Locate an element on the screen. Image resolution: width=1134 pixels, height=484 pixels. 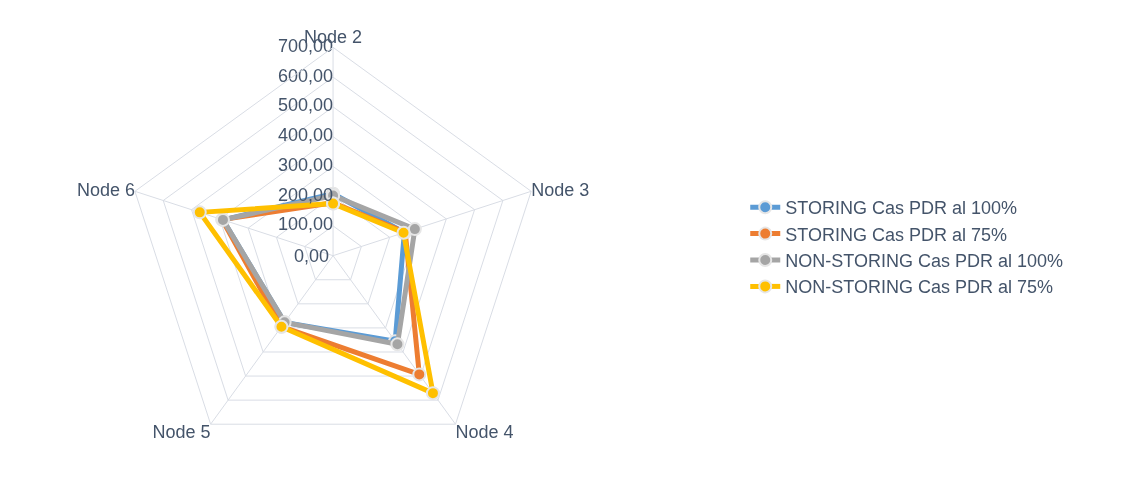
legend-label: NON-STORING Cas PDR al 100% is located at coordinates (924, 261).